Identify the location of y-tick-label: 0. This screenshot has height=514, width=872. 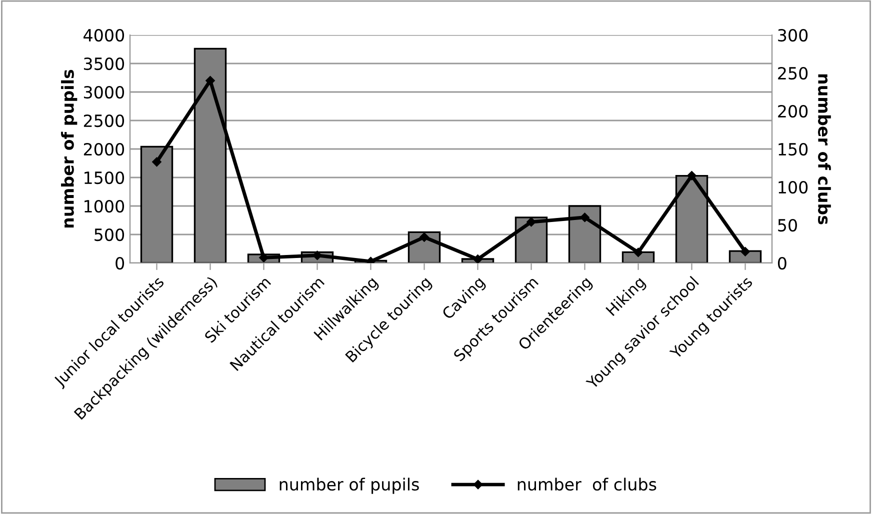
(120, 263).